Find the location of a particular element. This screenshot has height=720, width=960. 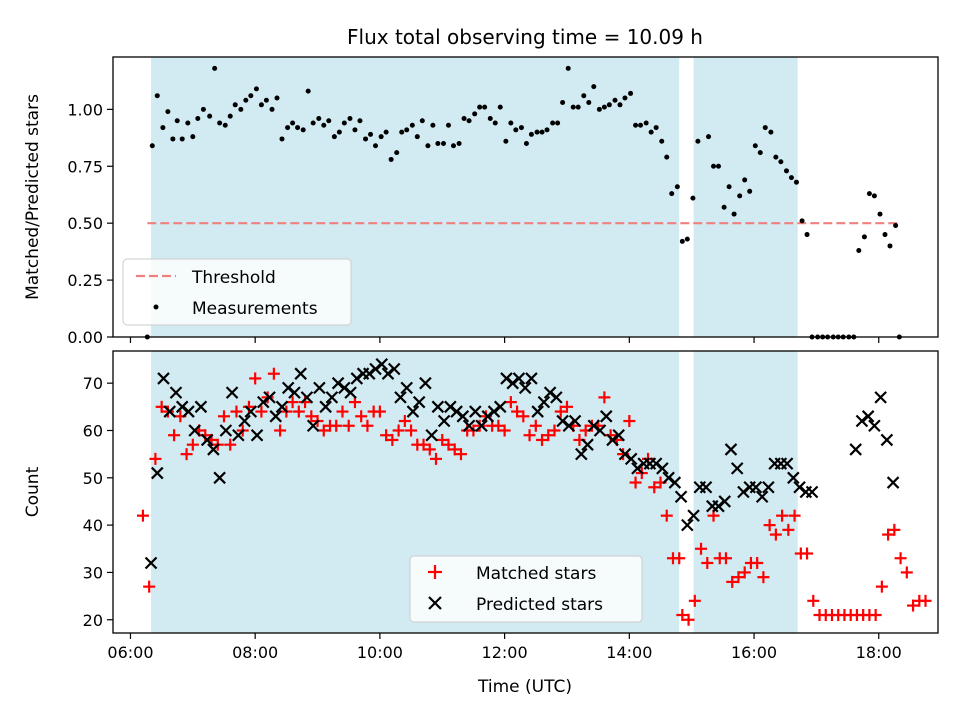

x-tick-label: 06:00 is located at coordinates (130, 652).